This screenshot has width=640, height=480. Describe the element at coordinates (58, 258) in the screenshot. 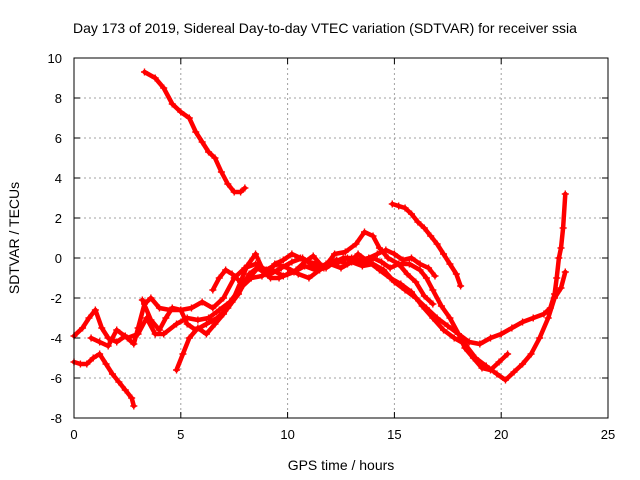

I see `y-tick-label: 0` at that location.